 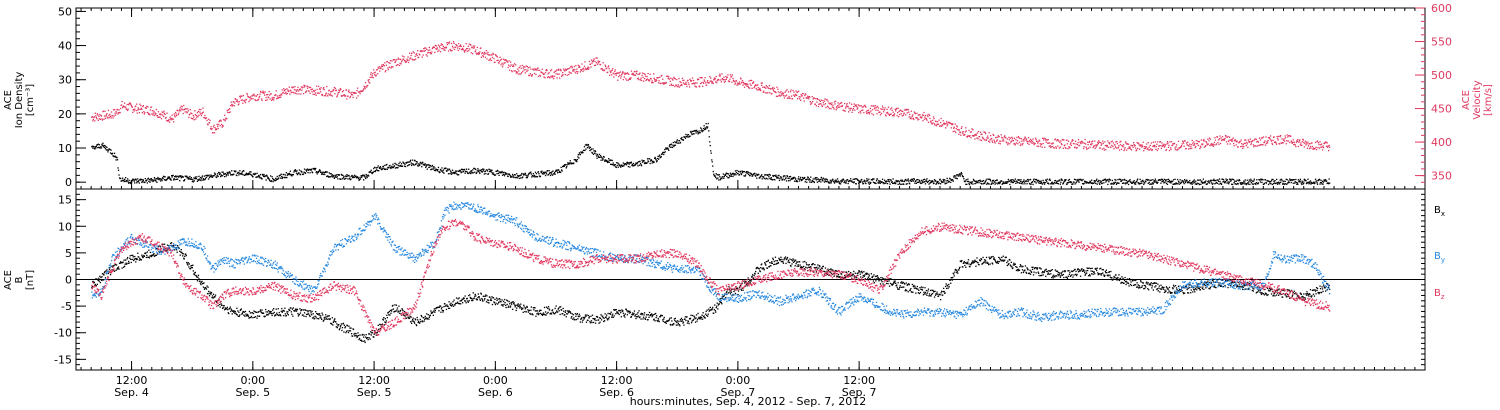 I want to click on tick-label: 400, so click(x=1441, y=142).